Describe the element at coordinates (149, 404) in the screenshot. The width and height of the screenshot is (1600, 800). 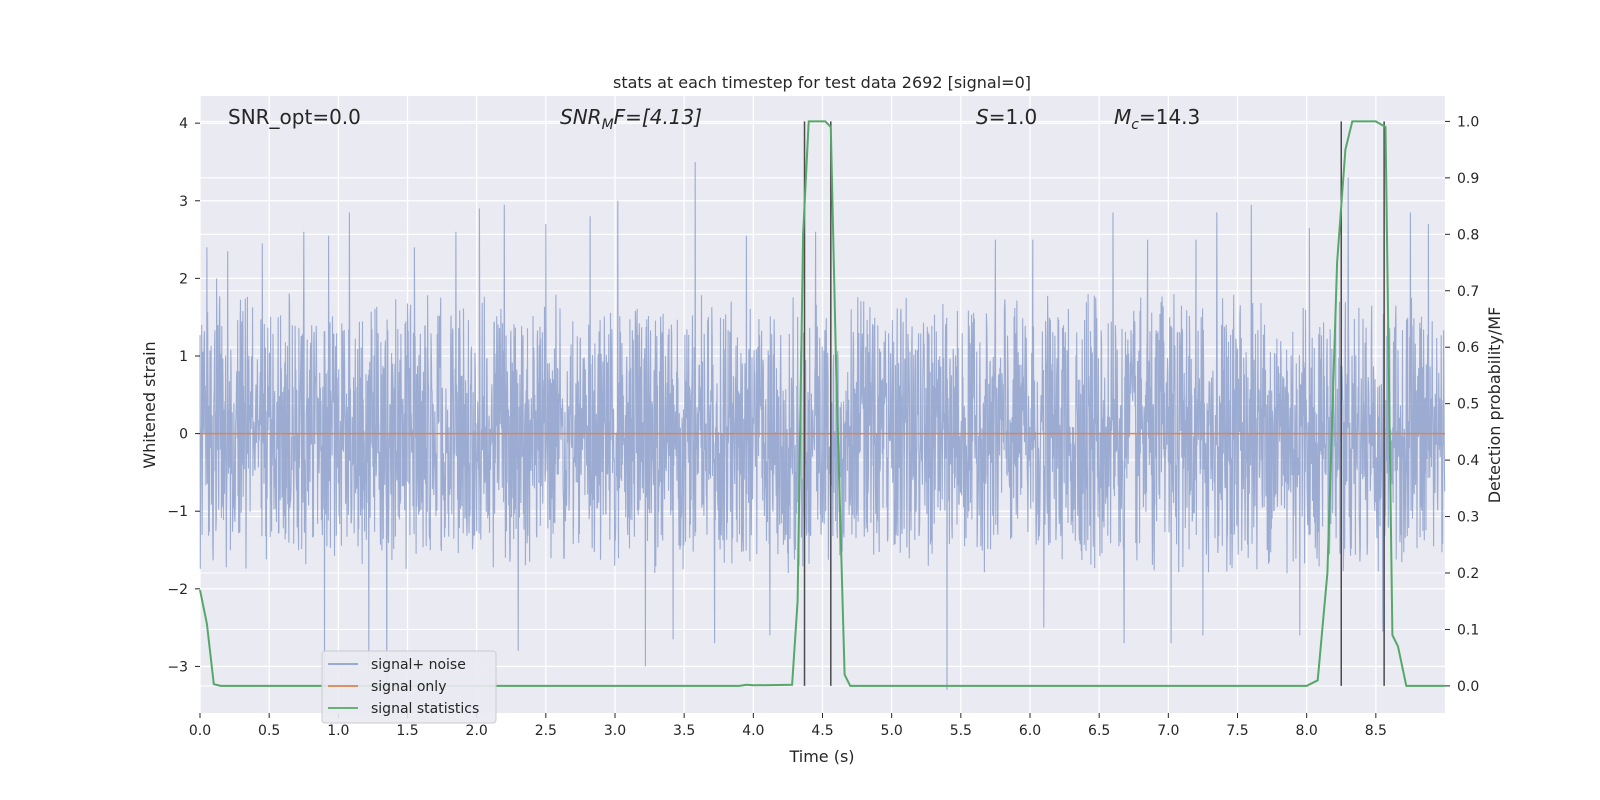
I see `y-axis-title: Whitened strain` at that location.